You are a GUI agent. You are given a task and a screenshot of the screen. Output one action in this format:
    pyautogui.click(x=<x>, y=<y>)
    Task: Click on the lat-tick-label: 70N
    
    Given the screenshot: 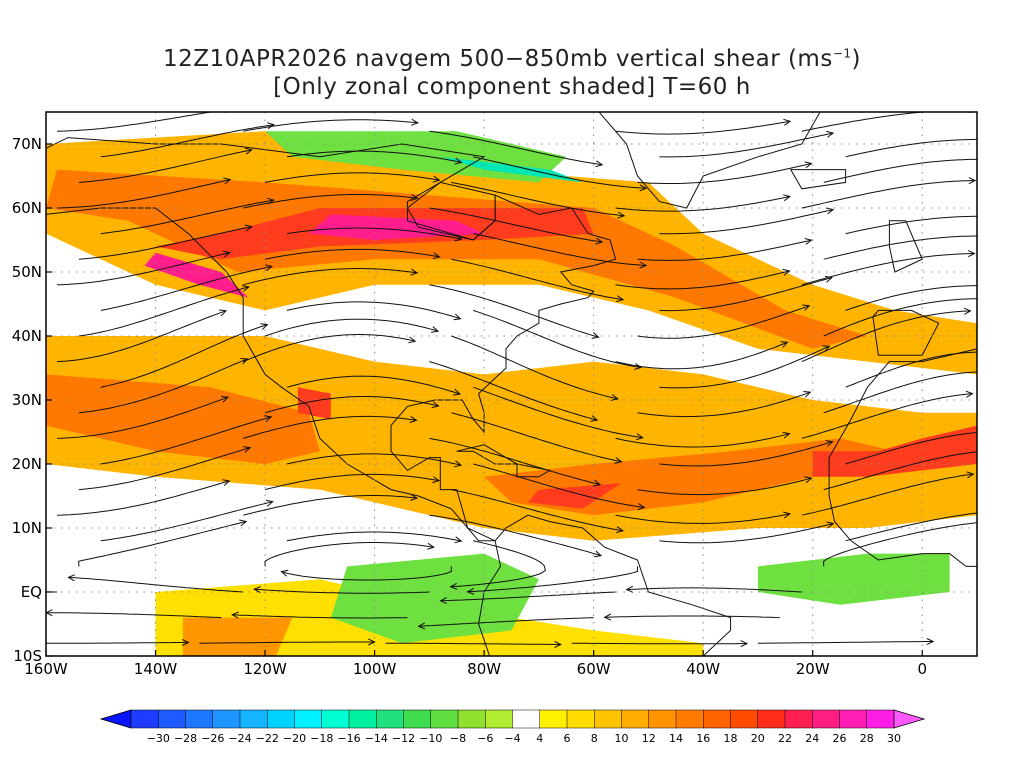 What is the action you would take?
    pyautogui.click(x=27, y=144)
    